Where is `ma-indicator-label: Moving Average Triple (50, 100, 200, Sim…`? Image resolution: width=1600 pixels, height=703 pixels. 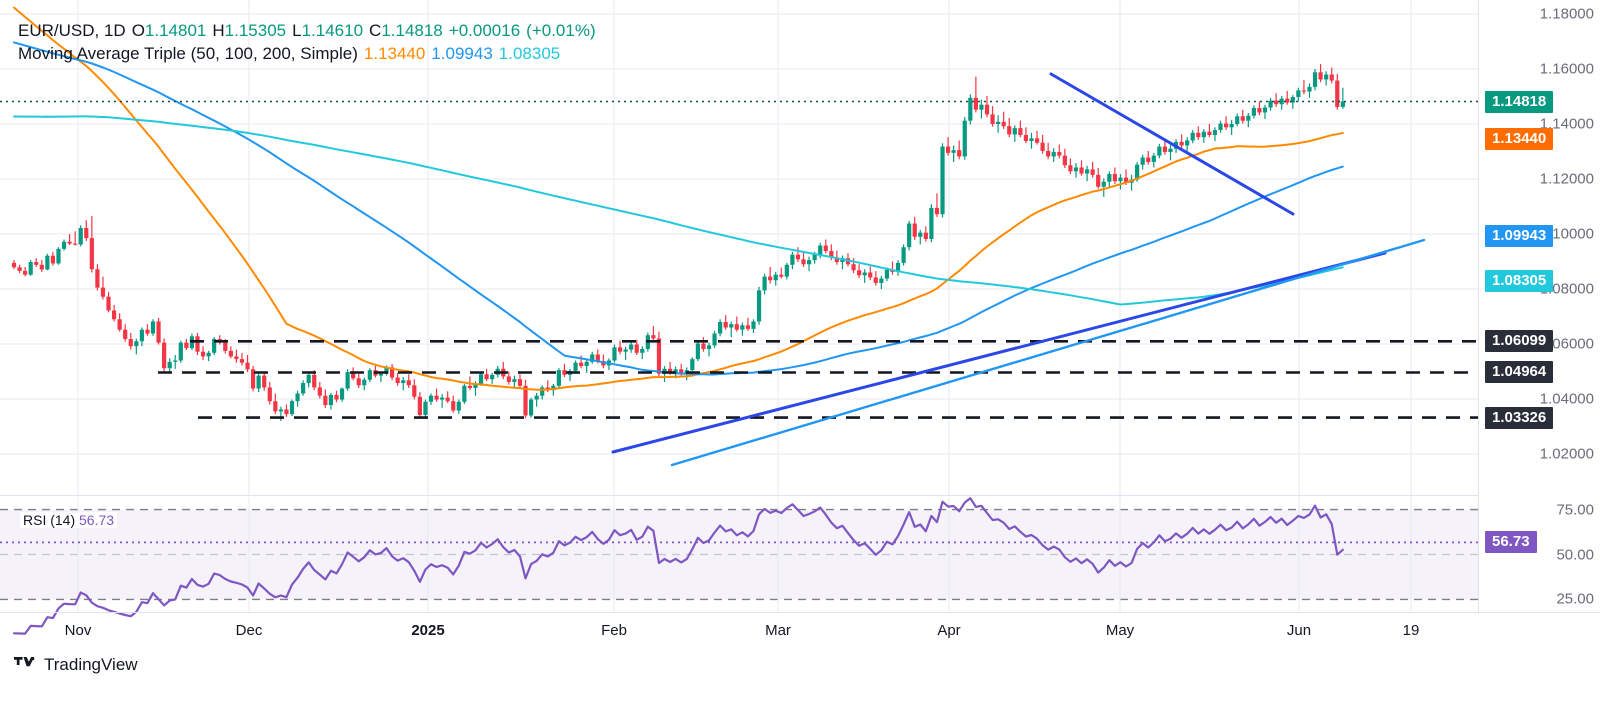 ma-indicator-label: Moving Average Triple (50, 100, 200, Sim… is located at coordinates (188, 53).